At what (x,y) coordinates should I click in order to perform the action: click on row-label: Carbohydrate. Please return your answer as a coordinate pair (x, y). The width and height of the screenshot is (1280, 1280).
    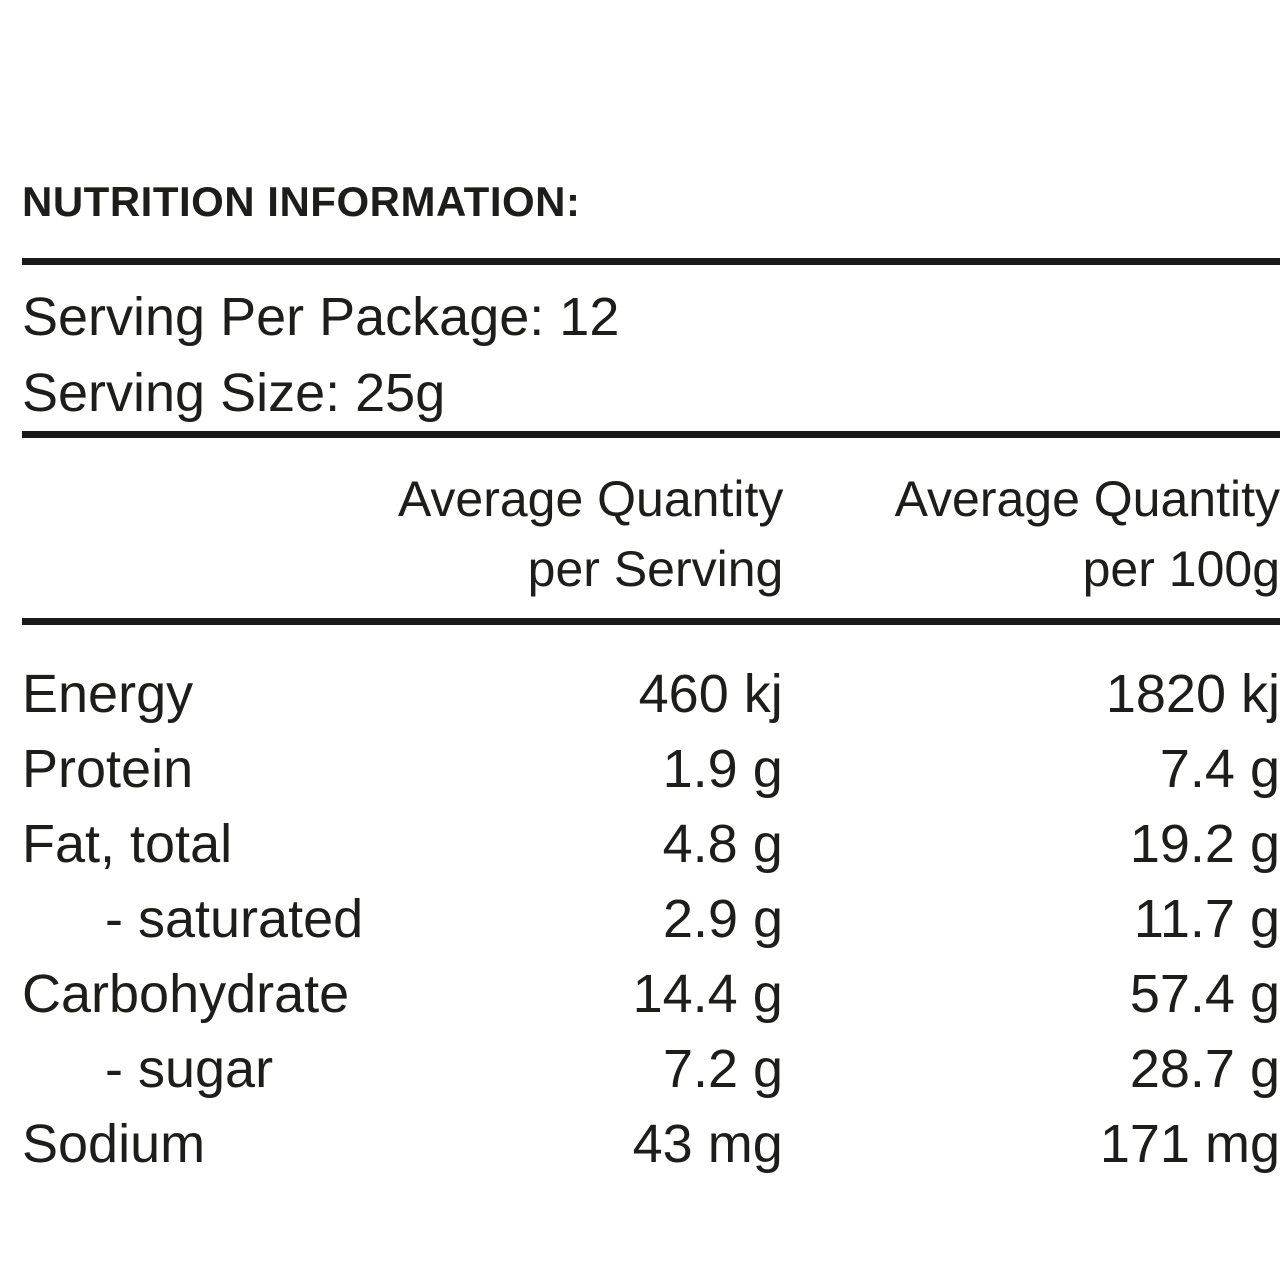
    Looking at the image, I should click on (186, 994).